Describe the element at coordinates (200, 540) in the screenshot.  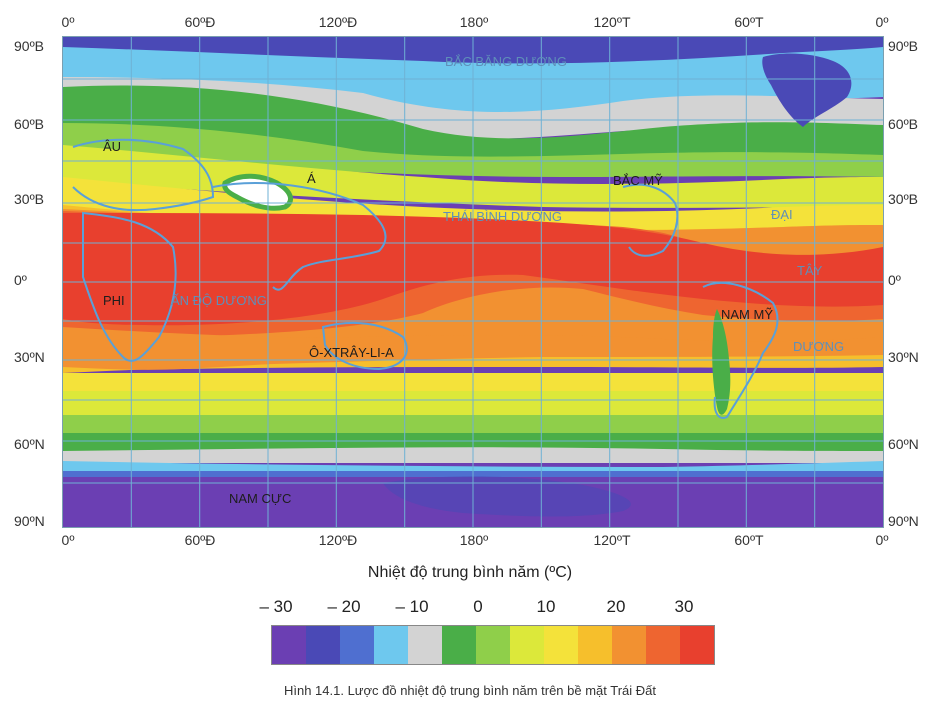
I see `longitude-label-bottom: 60ºĐ` at that location.